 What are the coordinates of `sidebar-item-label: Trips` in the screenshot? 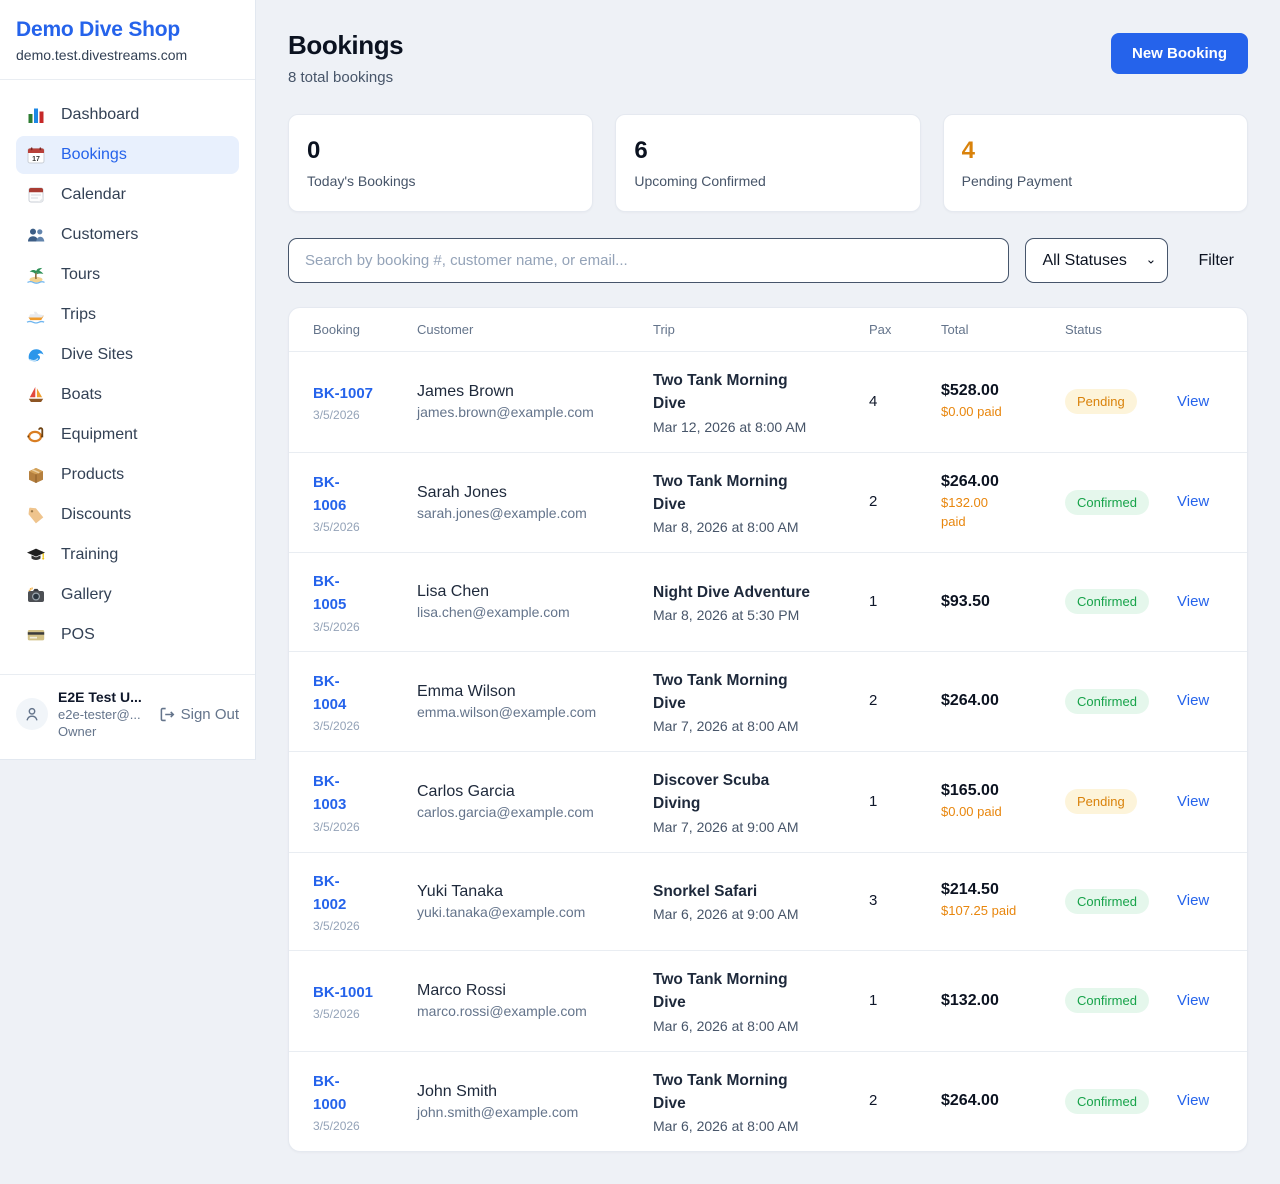 It's located at (78, 314).